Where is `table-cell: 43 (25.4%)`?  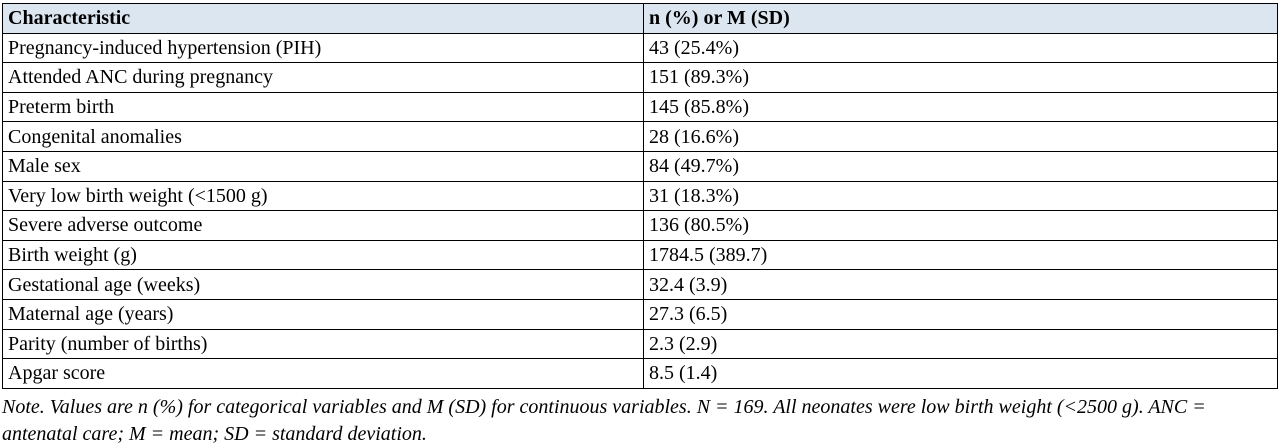
table-cell: 43 (25.4%) is located at coordinates (960, 48).